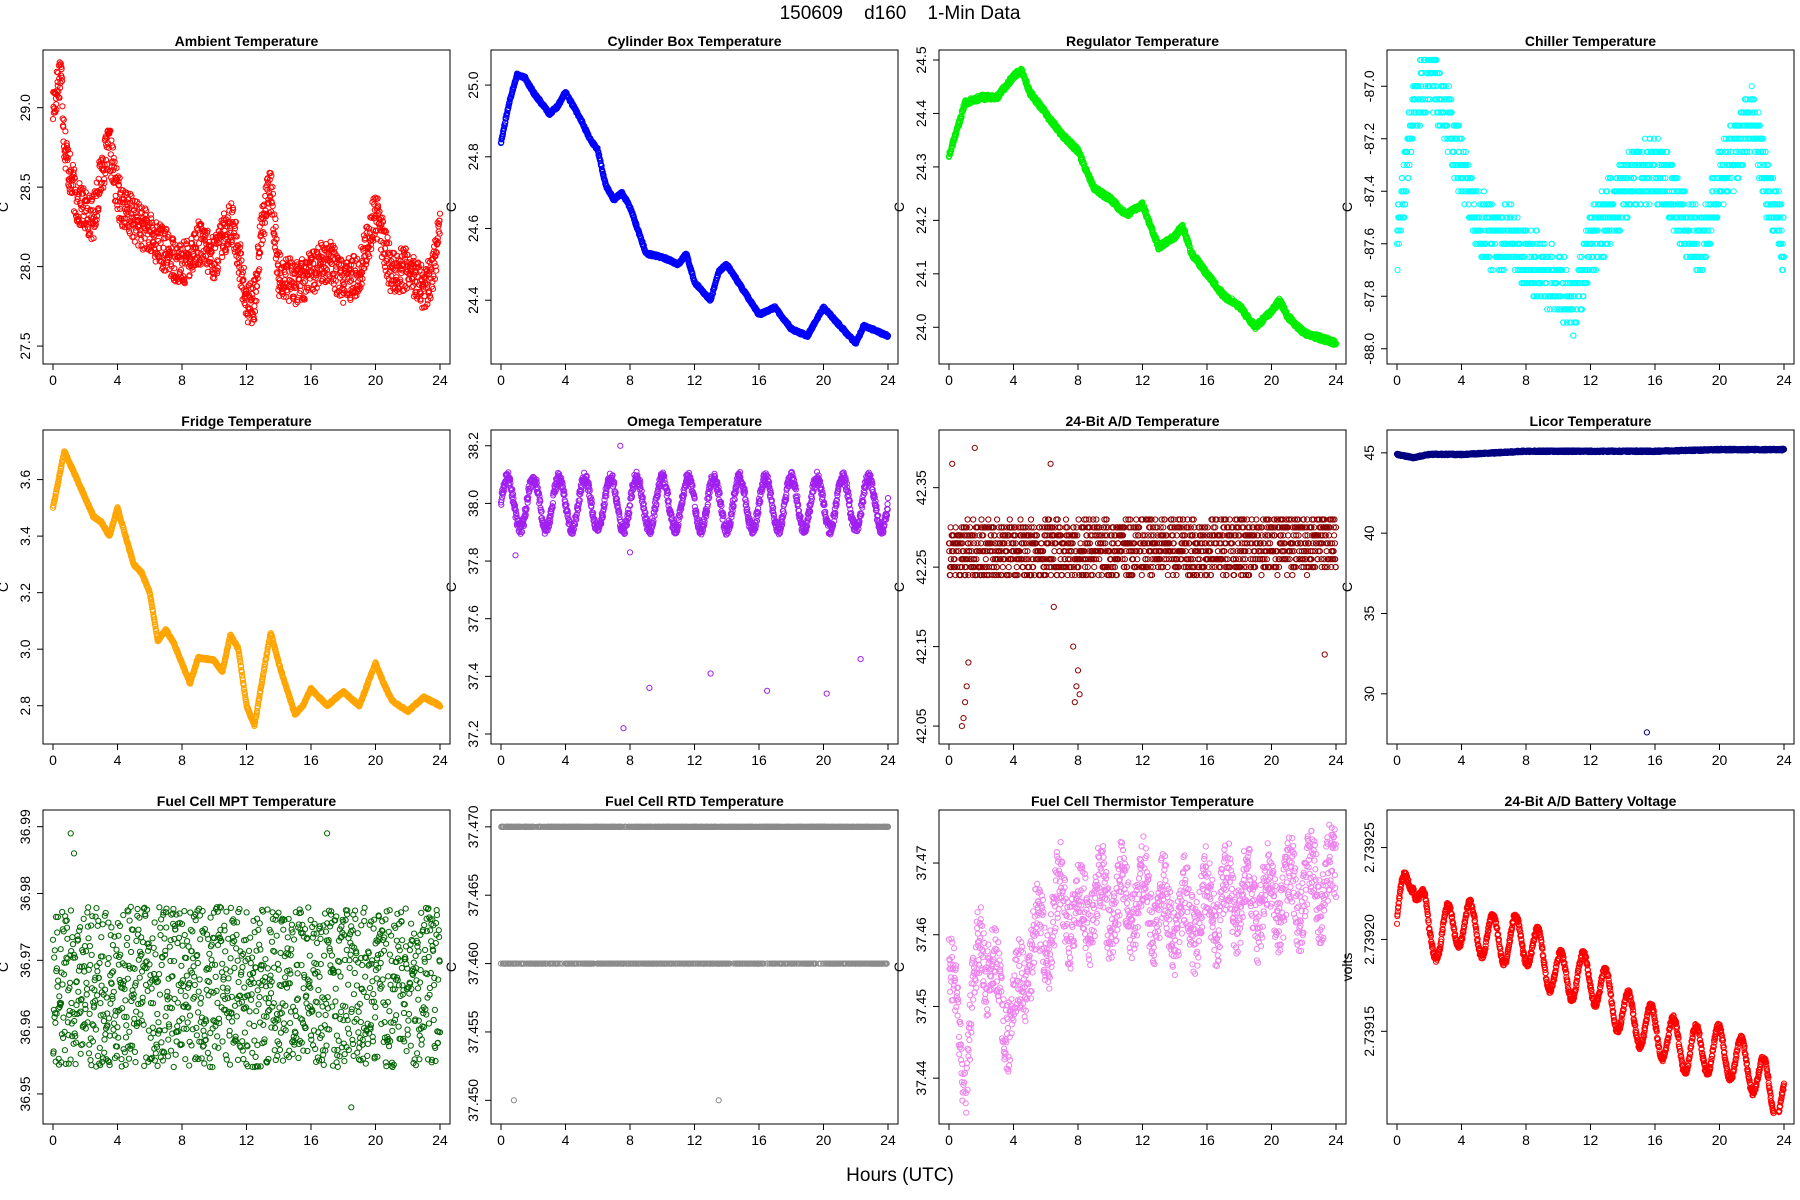  Describe the element at coordinates (25, 266) in the screenshot. I see `y-tick-label: 28.0` at that location.